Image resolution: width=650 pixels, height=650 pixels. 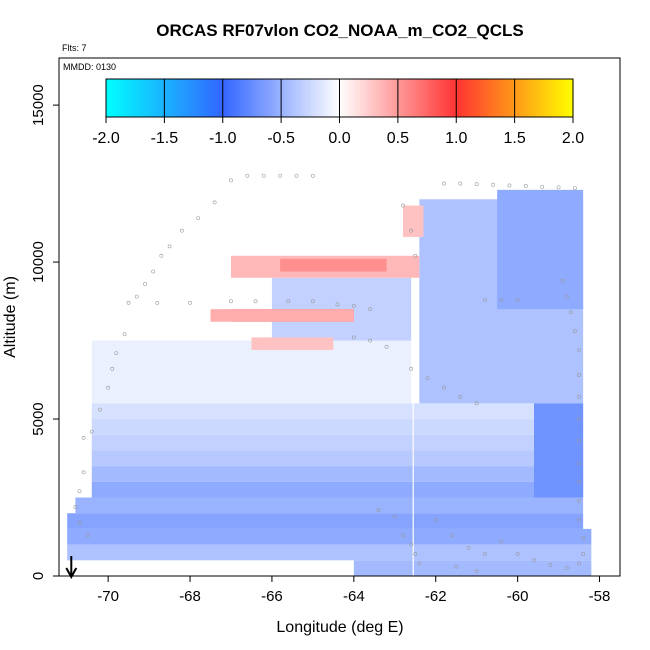 I want to click on x-tick-label: -68, so click(x=190, y=596).